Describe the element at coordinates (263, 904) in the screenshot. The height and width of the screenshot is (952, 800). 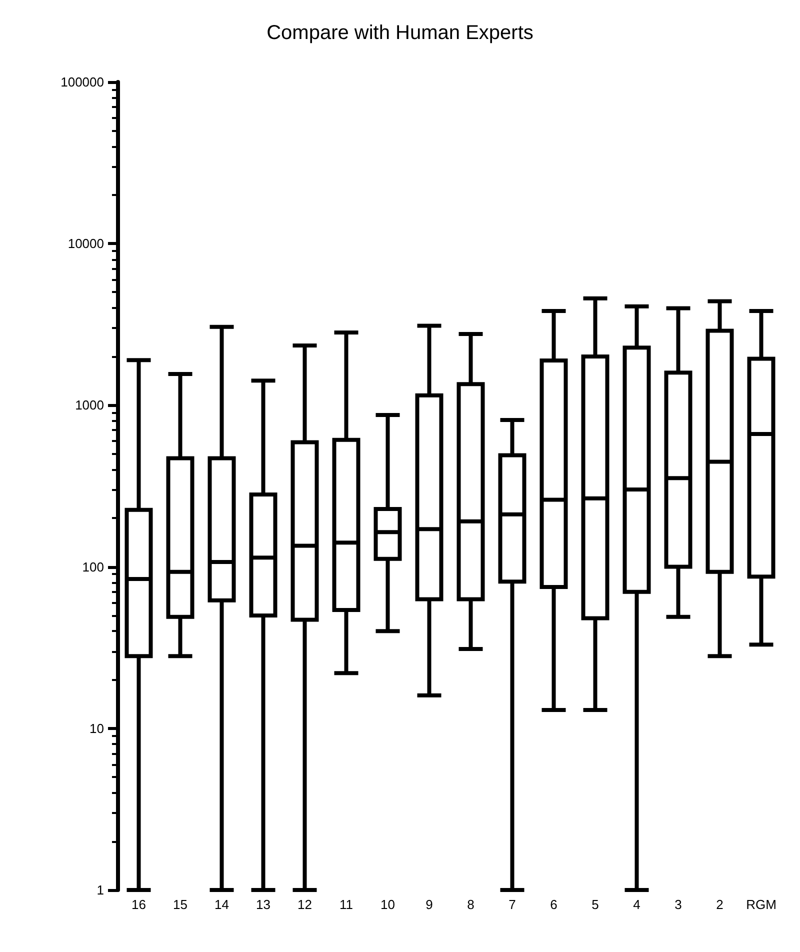
I see `x-tick-label: 13` at that location.